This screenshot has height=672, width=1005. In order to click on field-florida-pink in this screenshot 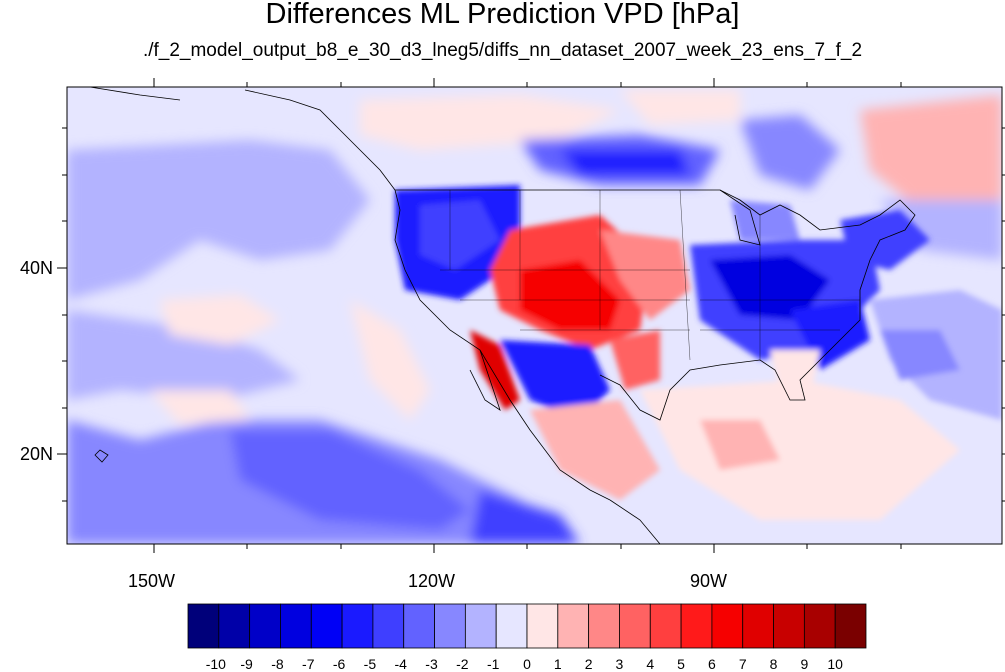, I will do `click(795, 375)`.